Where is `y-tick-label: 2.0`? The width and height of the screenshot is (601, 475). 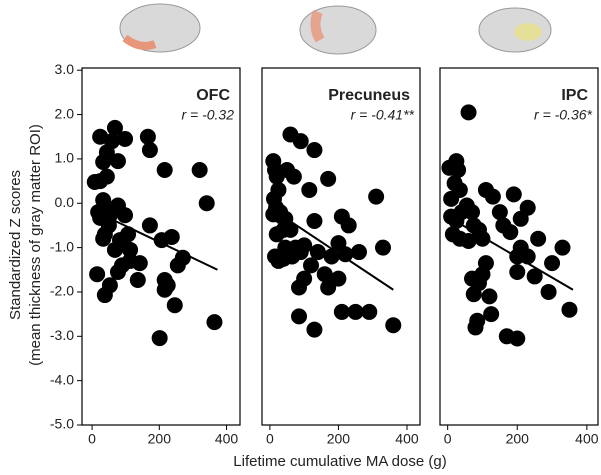 y-tick-label: 2.0 is located at coordinates (65, 113).